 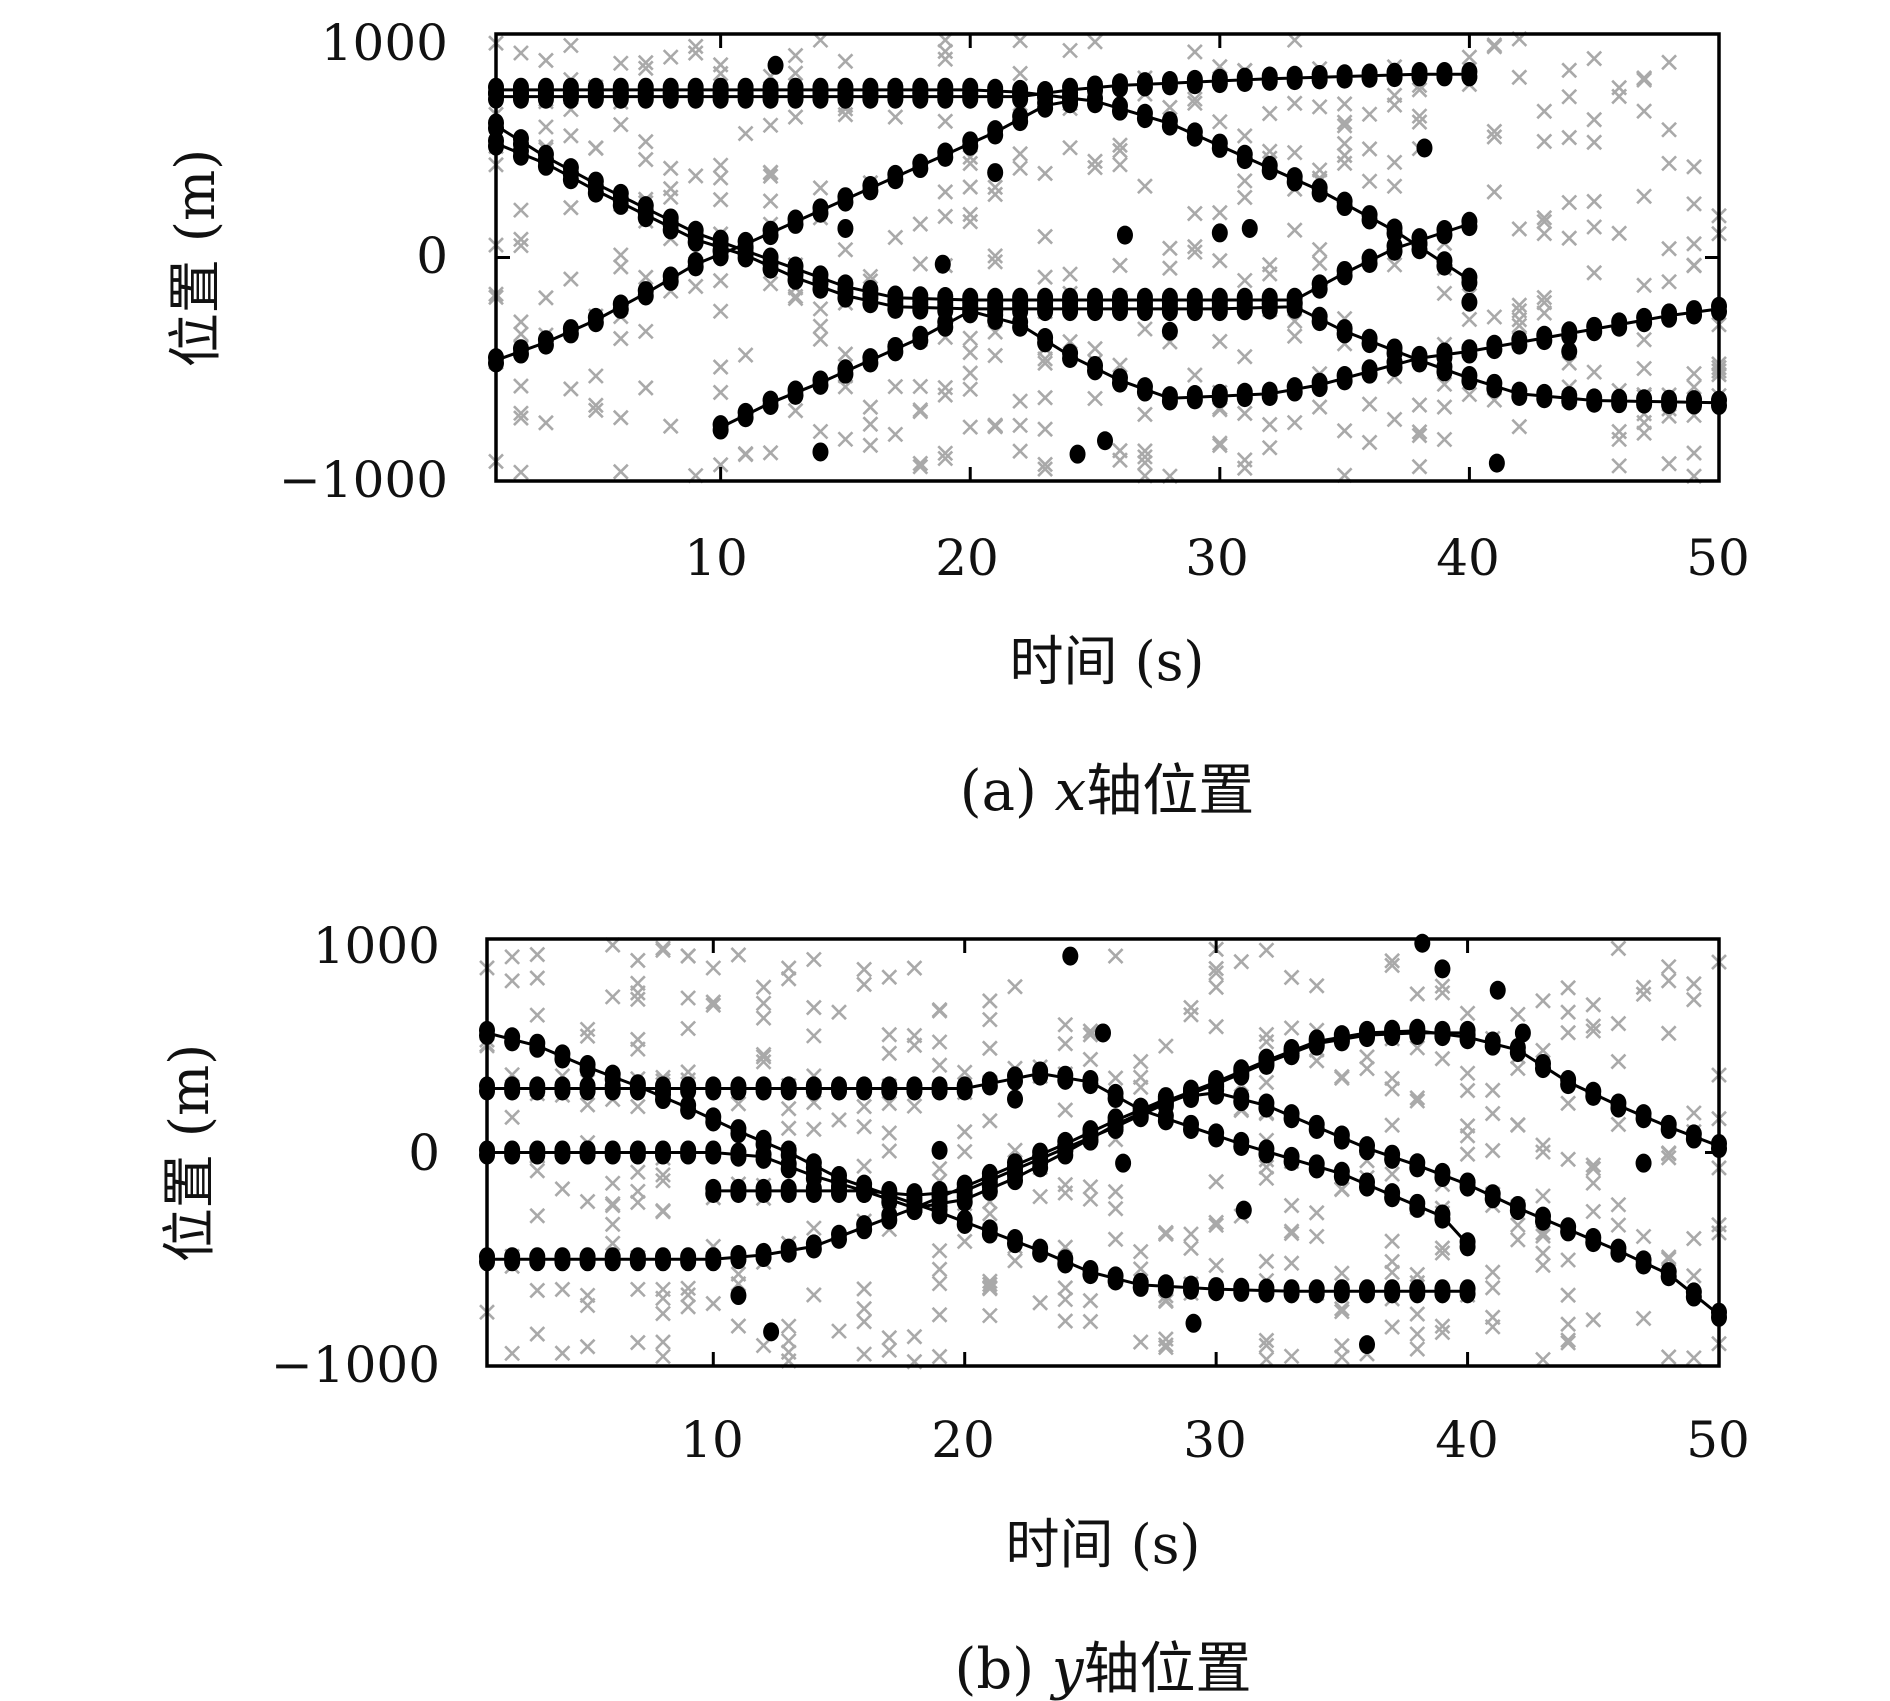 I want to click on panel-a-x-axis-label: 时间 (s), so click(x=1106, y=661).